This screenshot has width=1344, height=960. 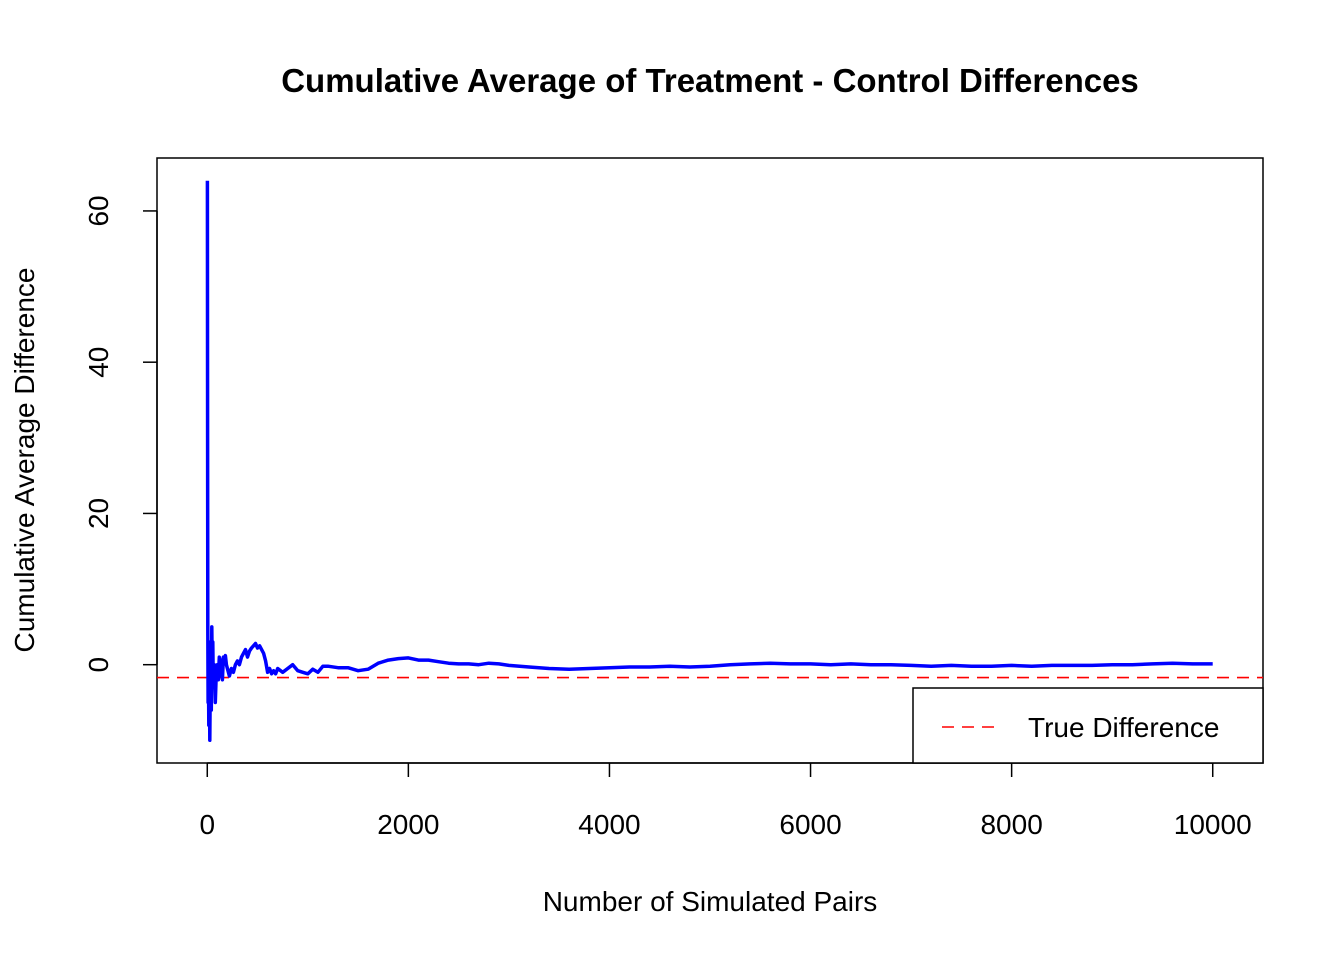 I want to click on y-tick-label: 60, so click(x=98, y=210).